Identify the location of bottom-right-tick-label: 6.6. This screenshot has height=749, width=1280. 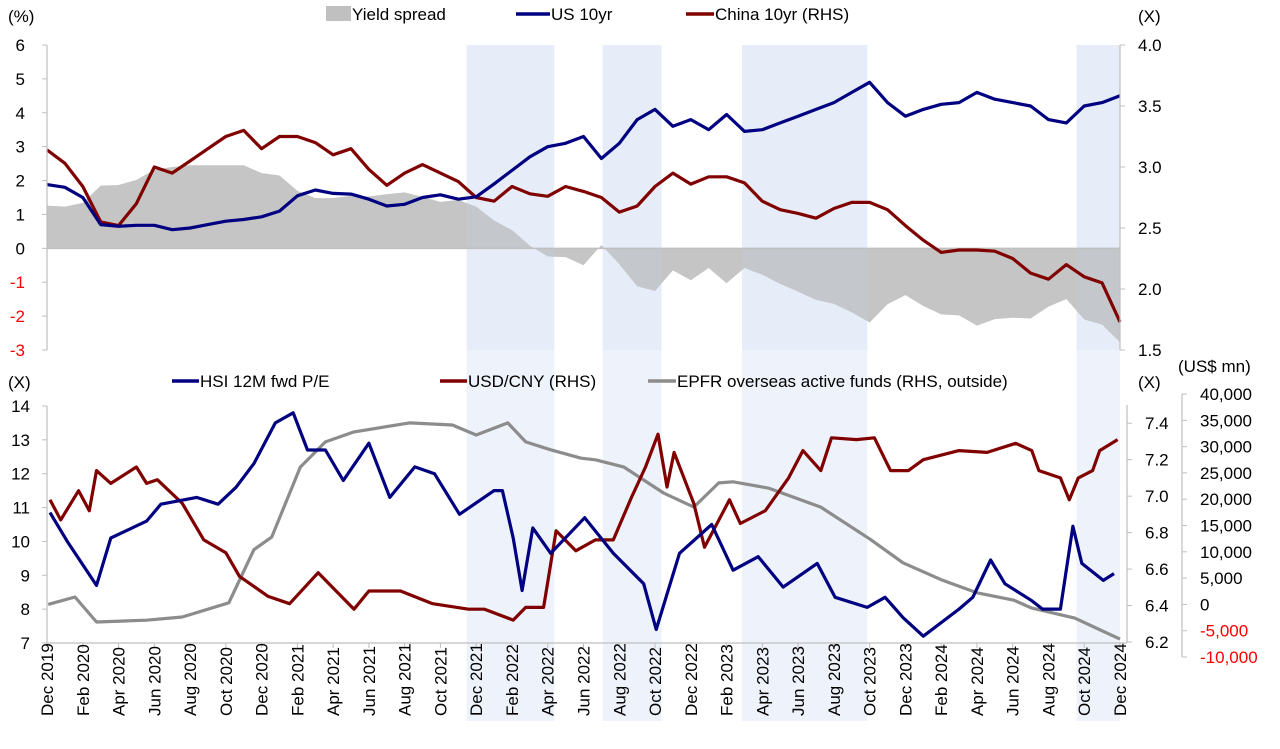
(1157, 569).